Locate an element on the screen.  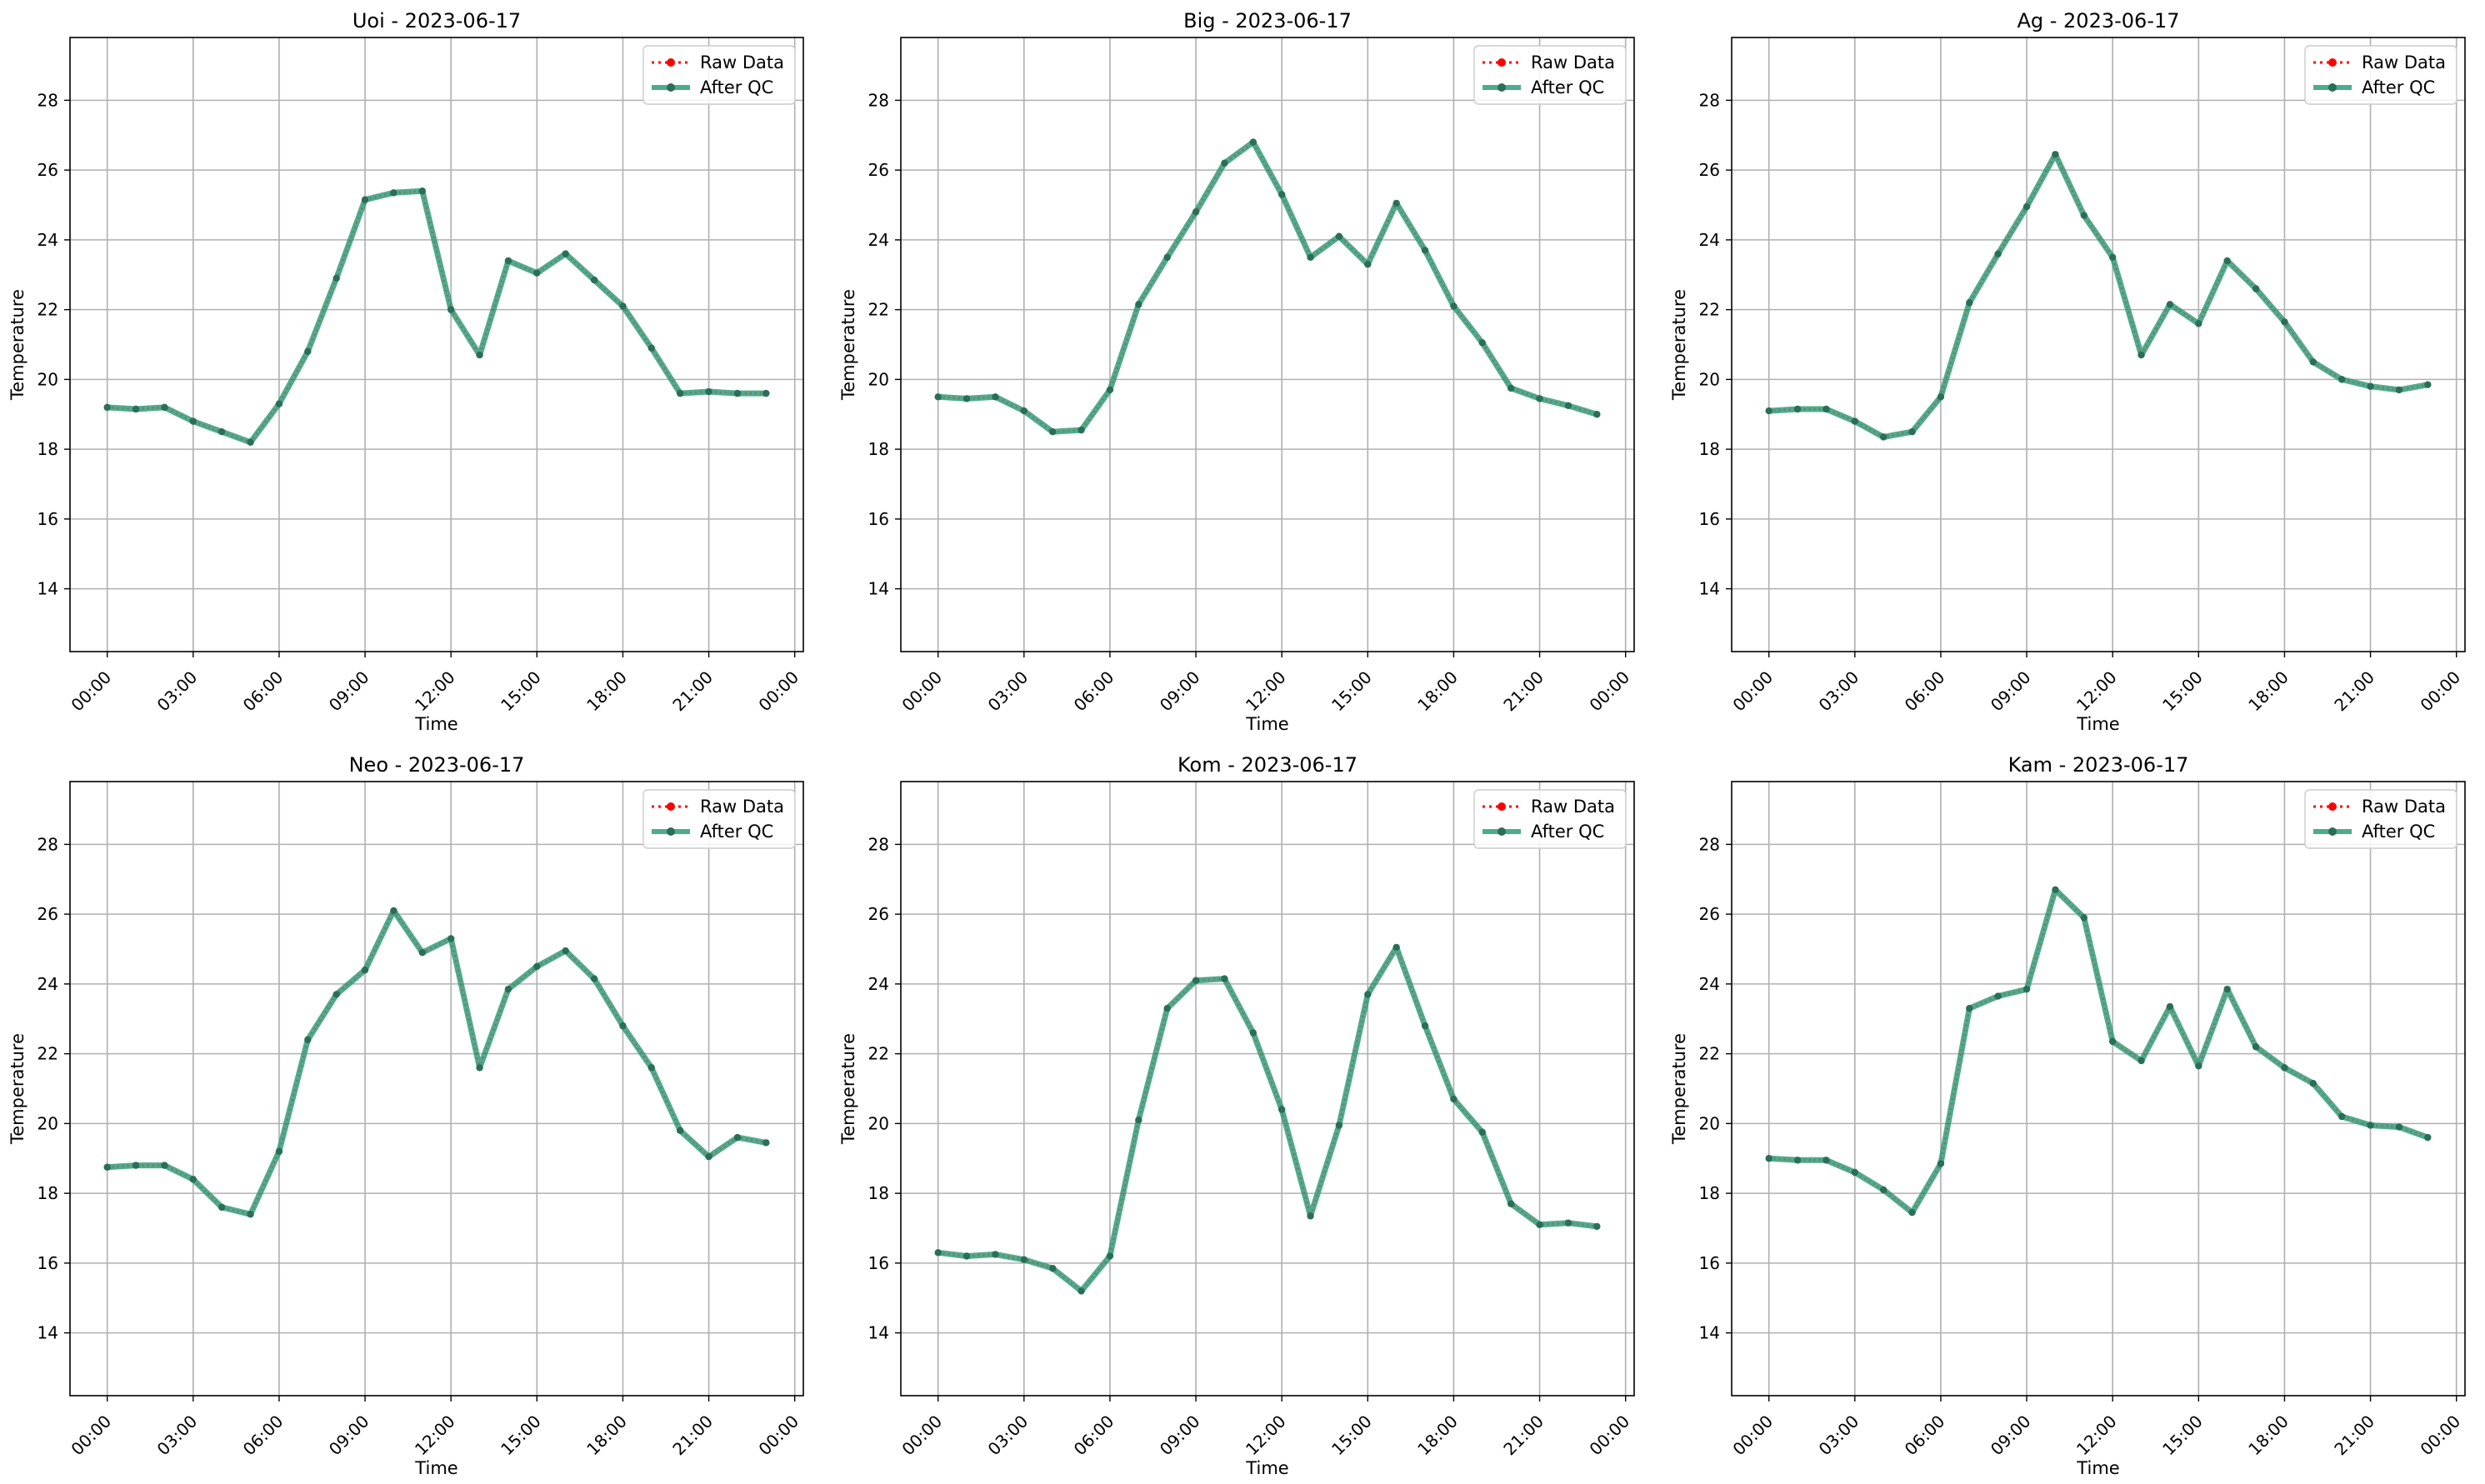
y-tick-label: 14 is located at coordinates (1710, 589).